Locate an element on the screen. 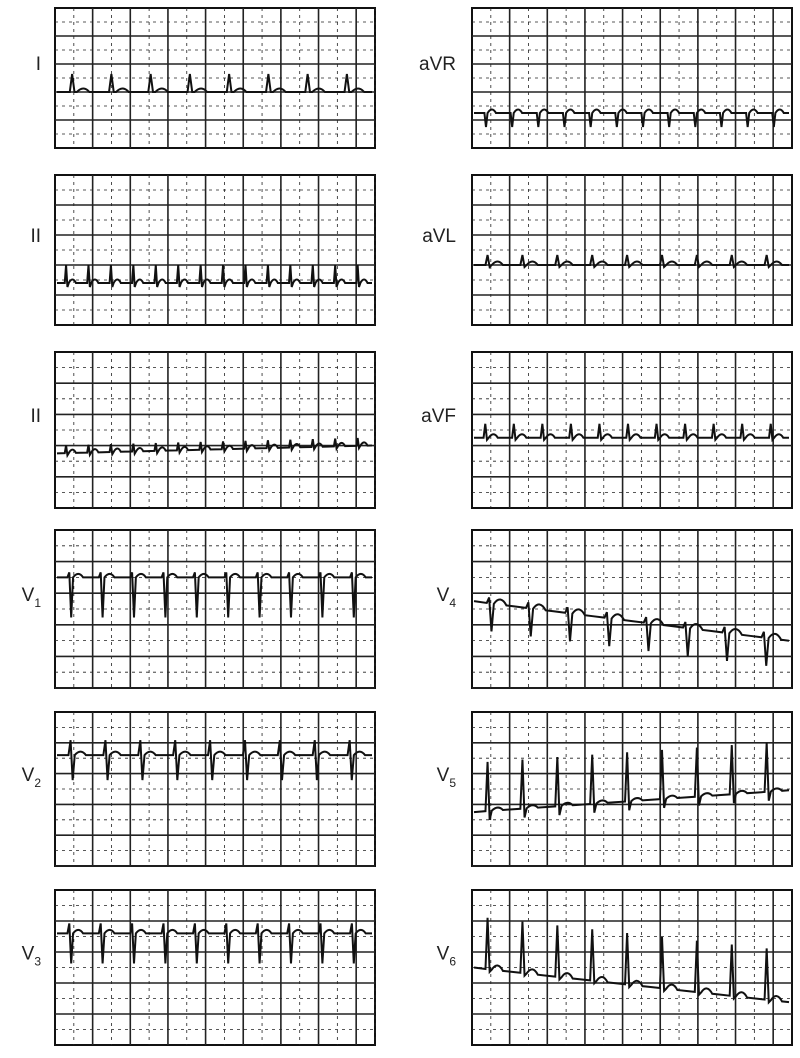 Image resolution: width=800 pixels, height=1058 pixels. lead-label: V5 is located at coordinates (447, 777).